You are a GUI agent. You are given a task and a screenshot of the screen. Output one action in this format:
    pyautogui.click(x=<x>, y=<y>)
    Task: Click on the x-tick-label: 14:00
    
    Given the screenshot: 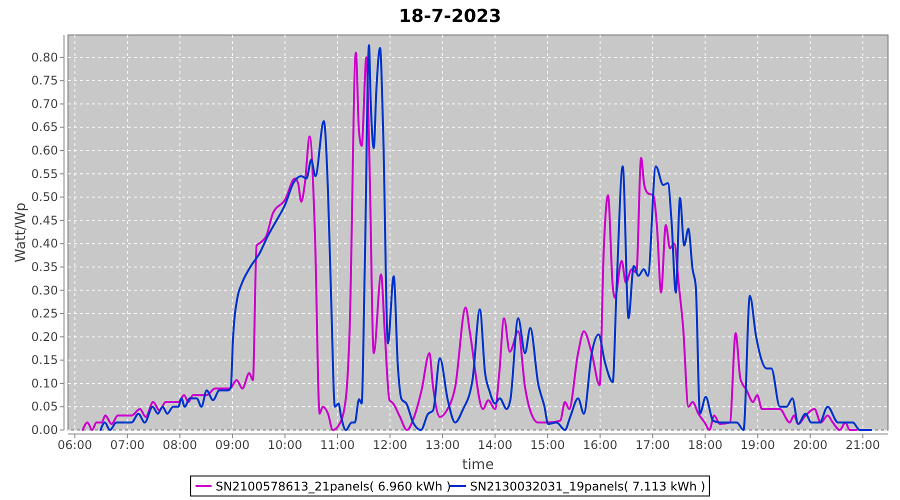 What is the action you would take?
    pyautogui.click(x=495, y=445)
    